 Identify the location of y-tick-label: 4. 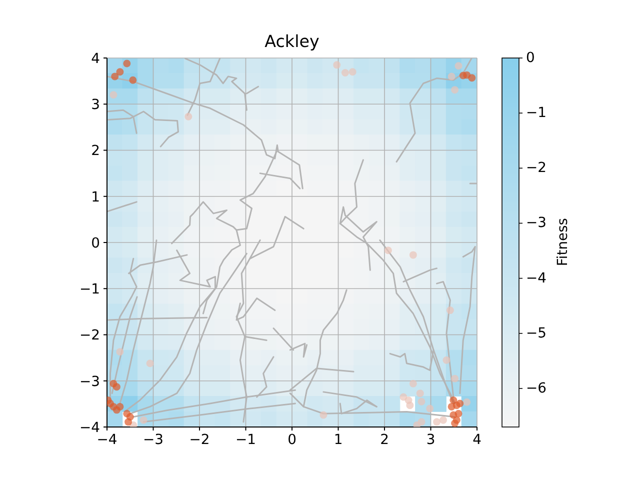
(95, 58).